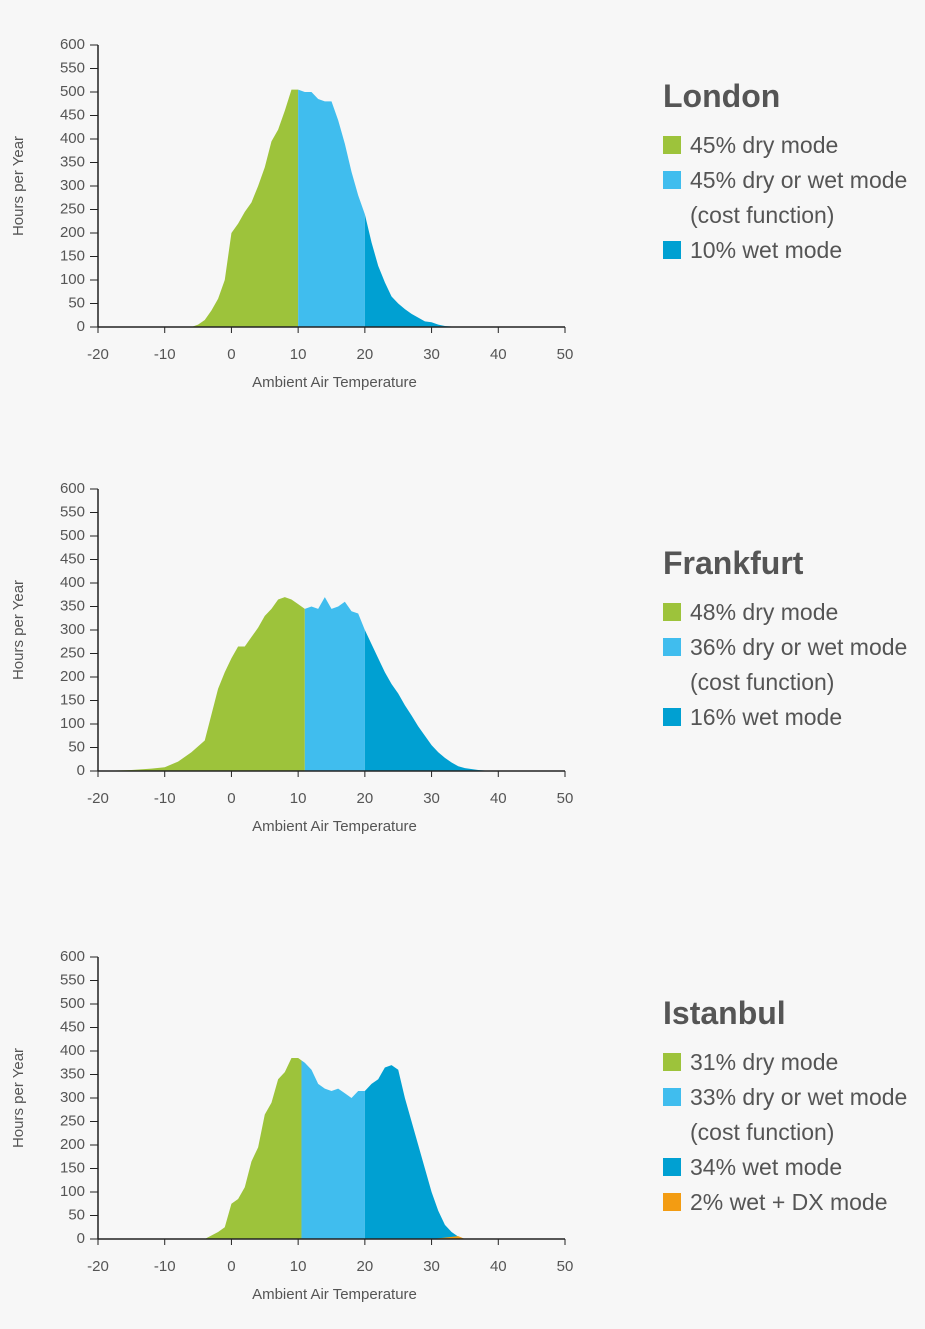  I want to click on legend-label: 45% dry or wet mode (cost function), so click(799, 197).